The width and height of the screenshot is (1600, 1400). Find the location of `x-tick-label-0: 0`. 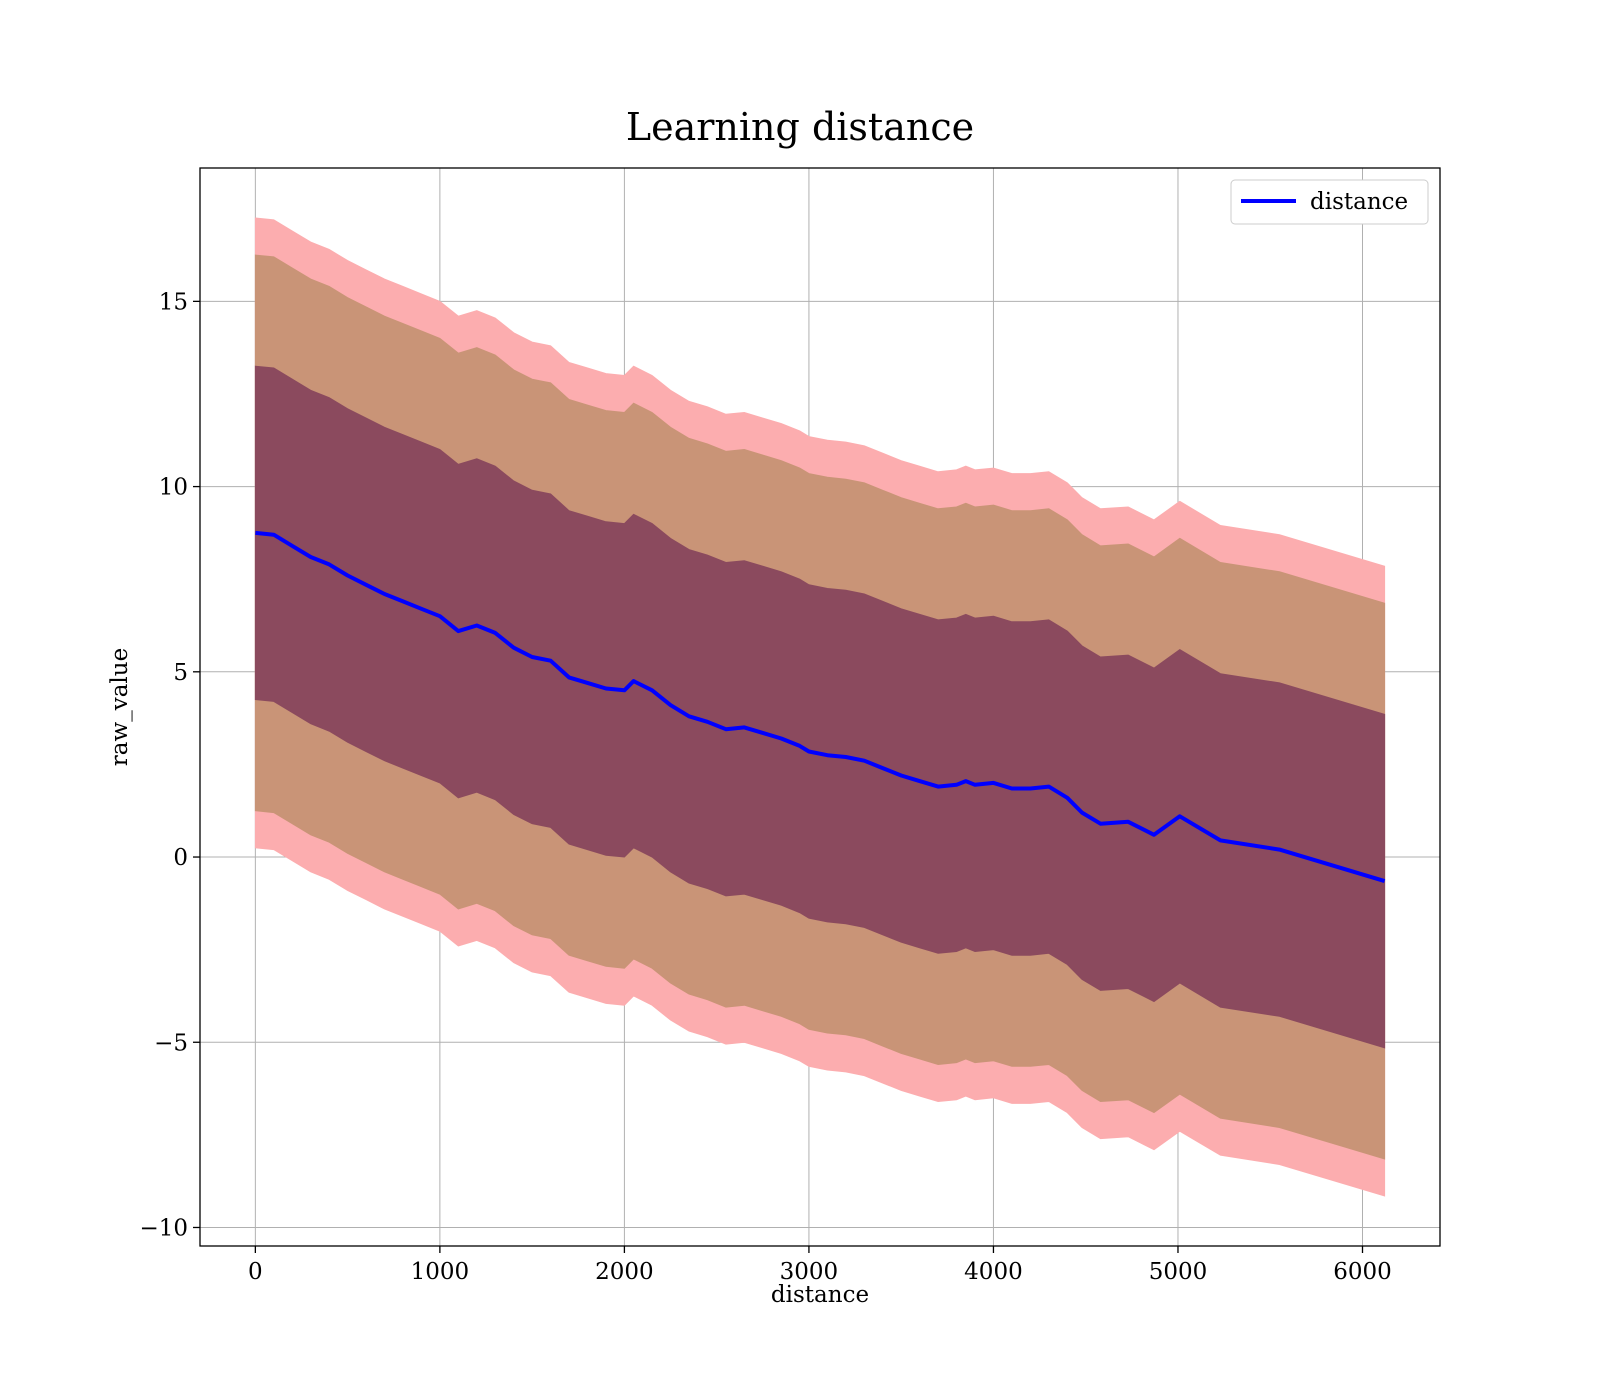

x-tick-label-0: 0 is located at coordinates (255, 1272).